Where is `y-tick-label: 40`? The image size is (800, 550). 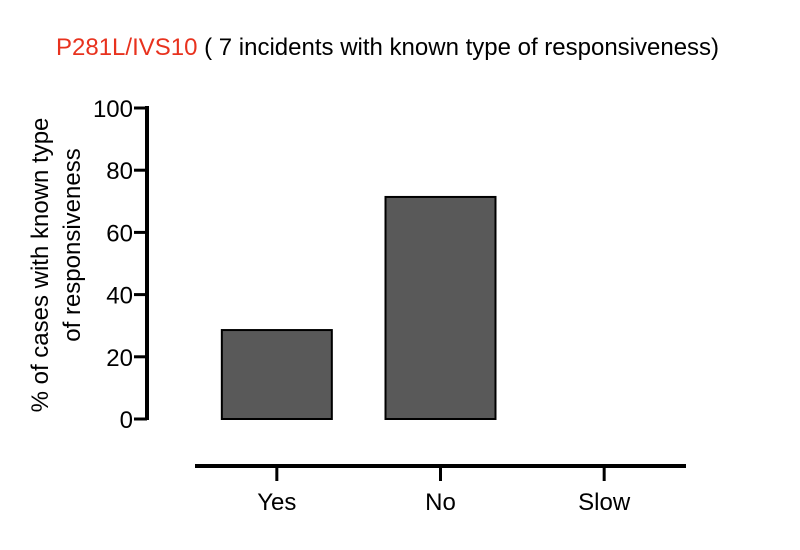 y-tick-label: 40 is located at coordinates (119, 296).